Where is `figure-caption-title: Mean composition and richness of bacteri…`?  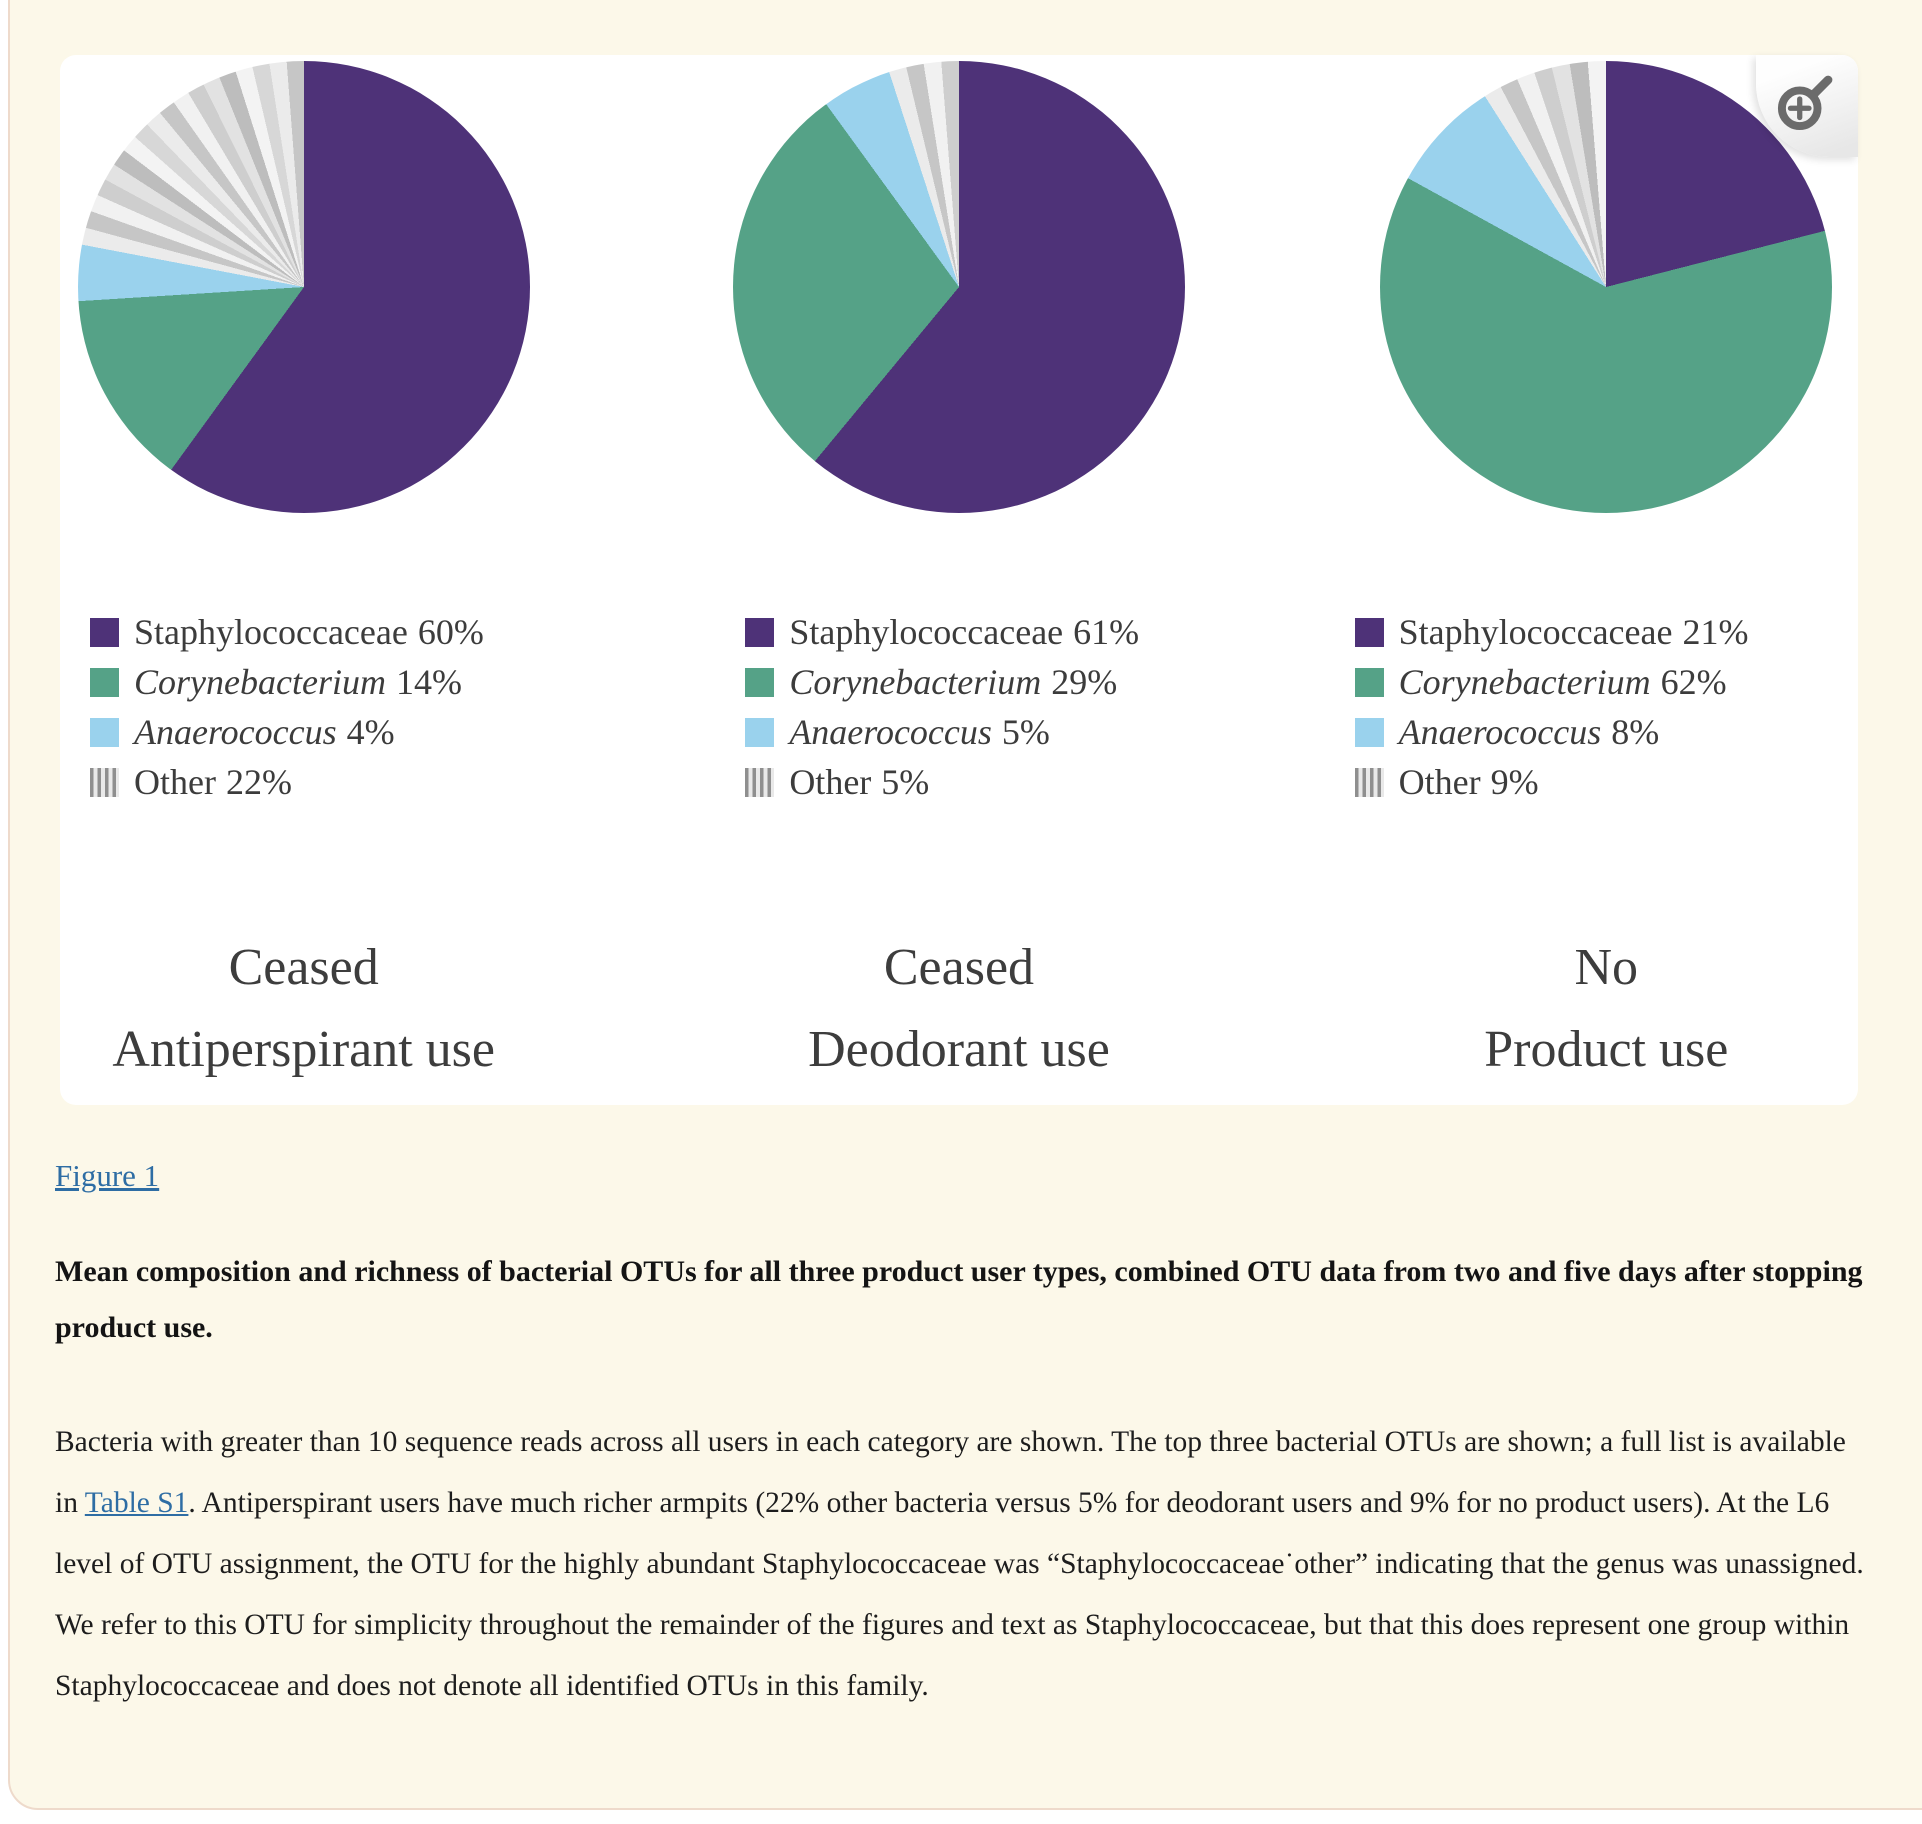 figure-caption-title: Mean composition and richness of bacteri… is located at coordinates (959, 1299).